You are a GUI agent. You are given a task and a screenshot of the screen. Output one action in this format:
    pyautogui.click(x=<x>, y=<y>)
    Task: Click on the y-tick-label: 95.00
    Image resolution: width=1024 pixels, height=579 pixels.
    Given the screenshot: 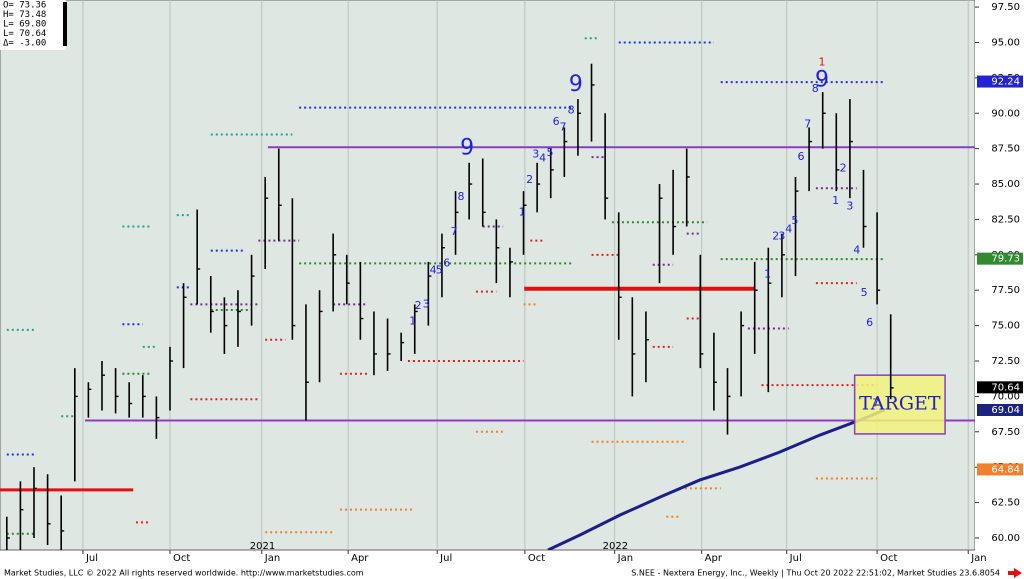 What is the action you would take?
    pyautogui.click(x=1005, y=42)
    